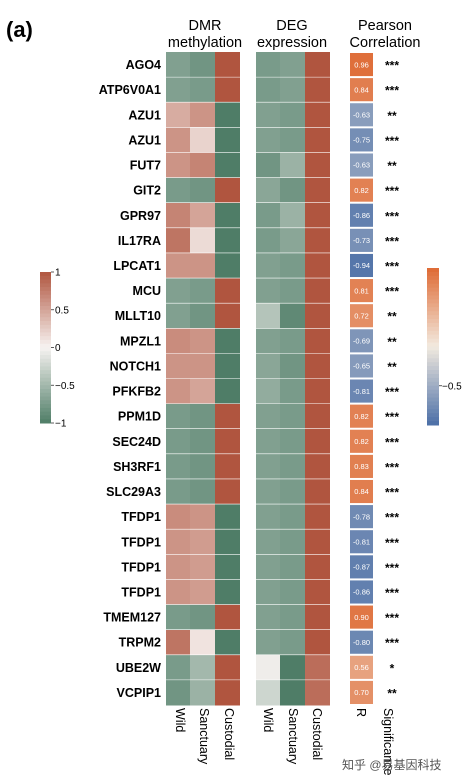 The width and height of the screenshot is (474, 782). Describe the element at coordinates (144, 115) in the screenshot. I see `gene-label: AZU1` at that location.